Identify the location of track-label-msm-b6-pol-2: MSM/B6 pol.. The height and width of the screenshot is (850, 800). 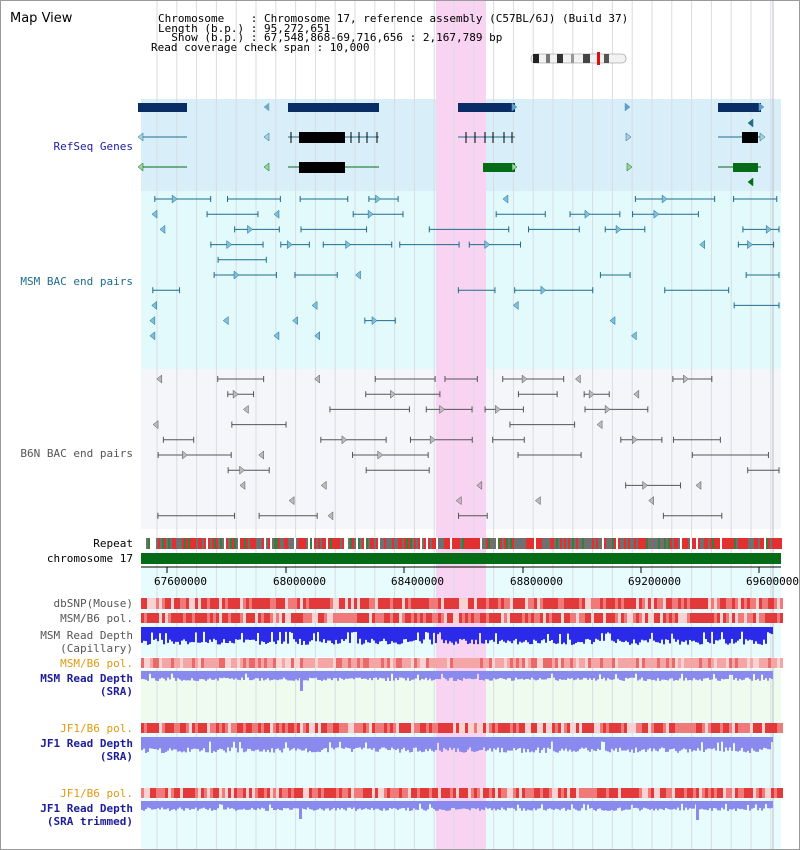
(96, 663).